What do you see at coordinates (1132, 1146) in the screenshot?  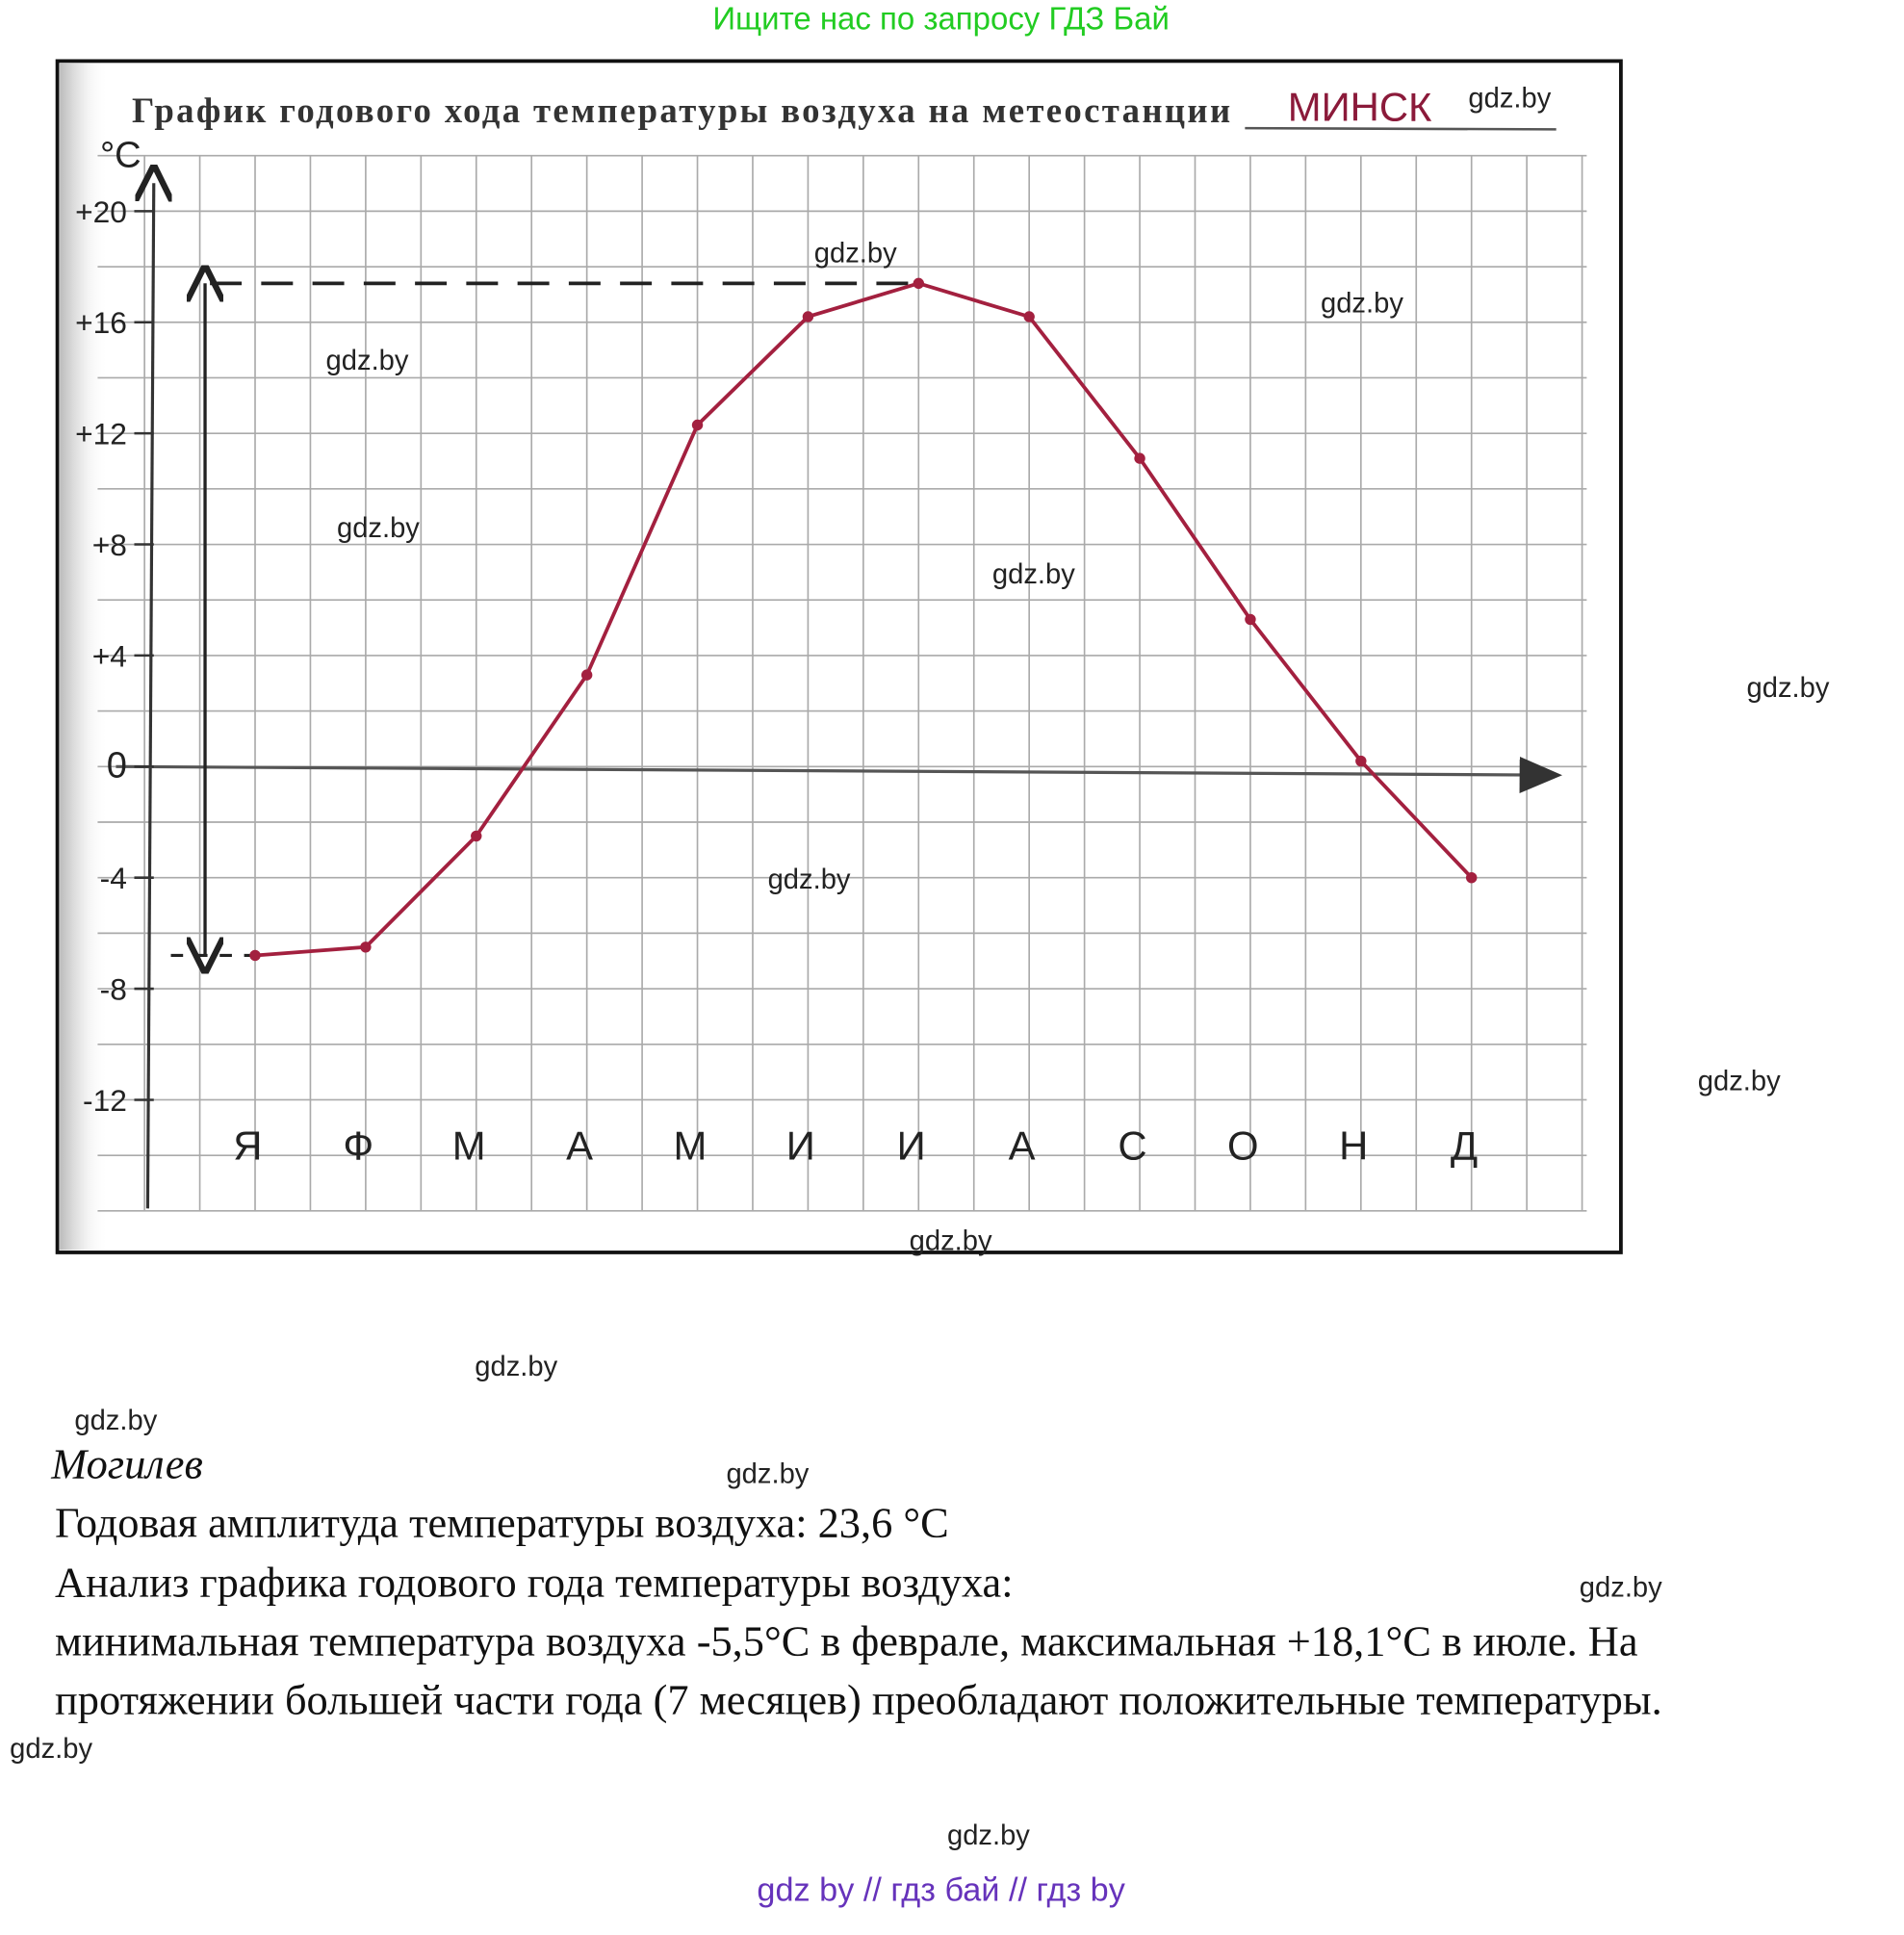 I see `month-label: С` at bounding box center [1132, 1146].